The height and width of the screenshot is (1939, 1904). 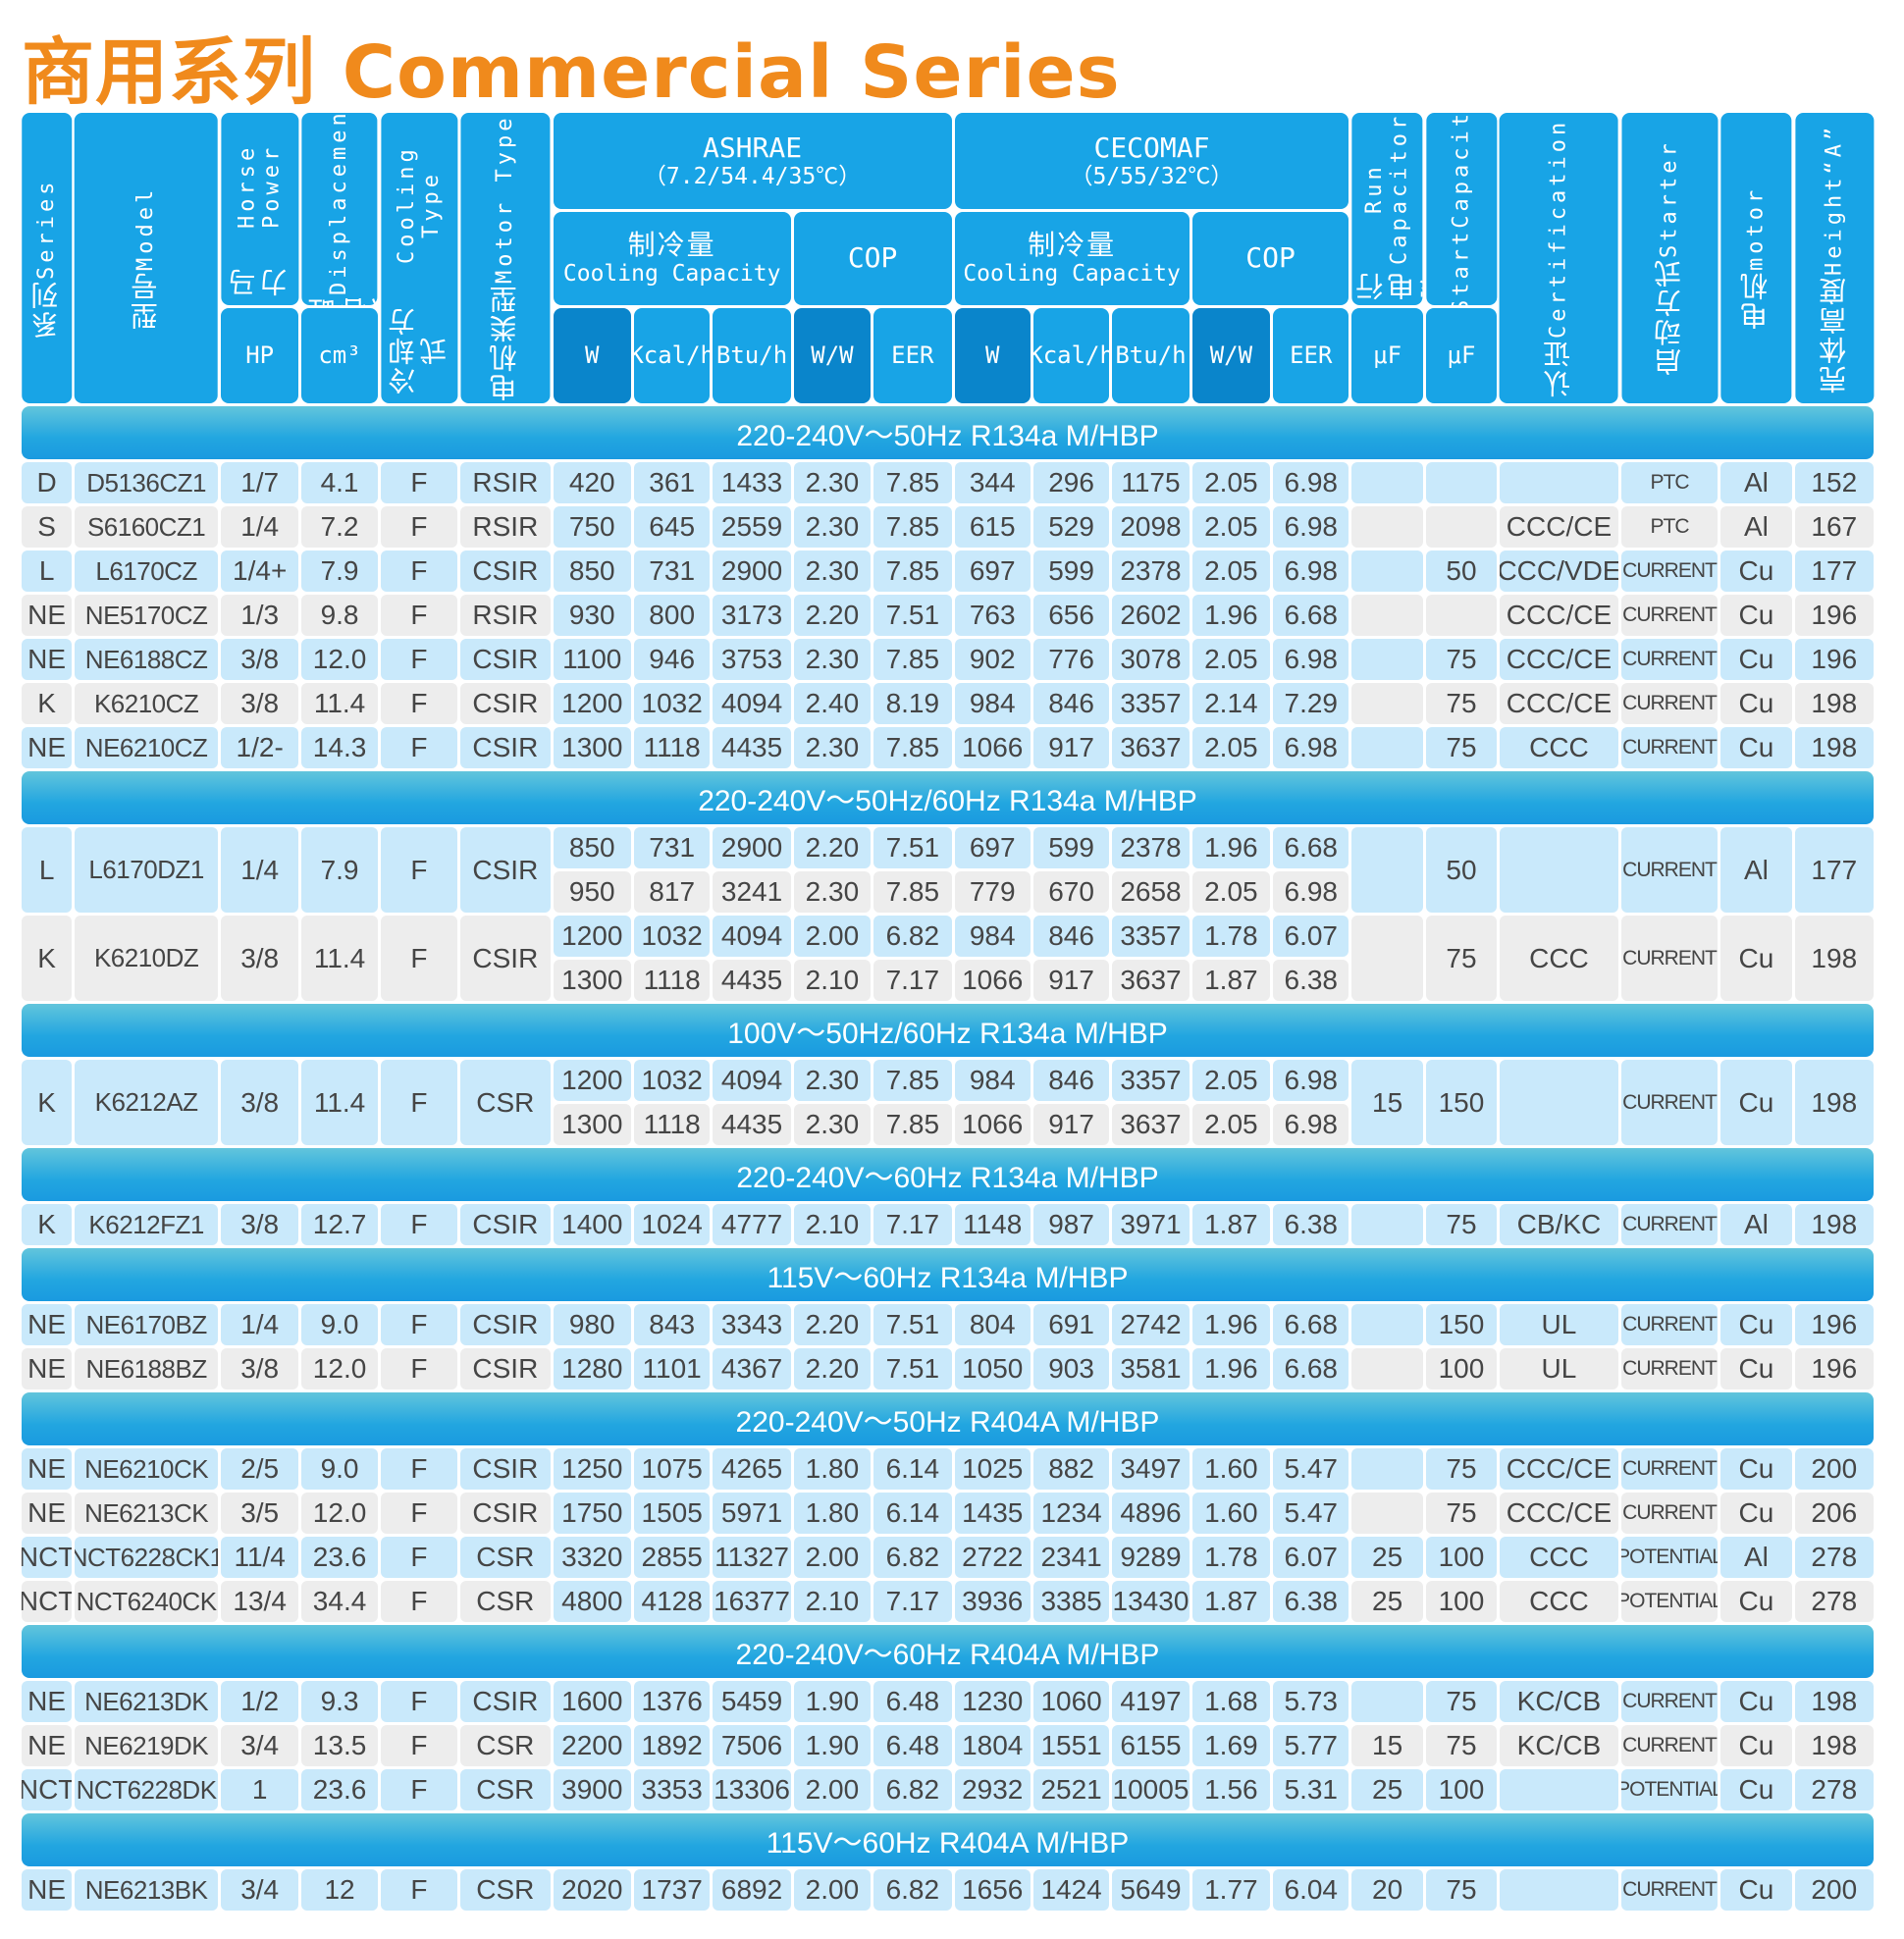 What do you see at coordinates (1231, 355) in the screenshot?
I see `header-cecomaf-unit: W/W` at bounding box center [1231, 355].